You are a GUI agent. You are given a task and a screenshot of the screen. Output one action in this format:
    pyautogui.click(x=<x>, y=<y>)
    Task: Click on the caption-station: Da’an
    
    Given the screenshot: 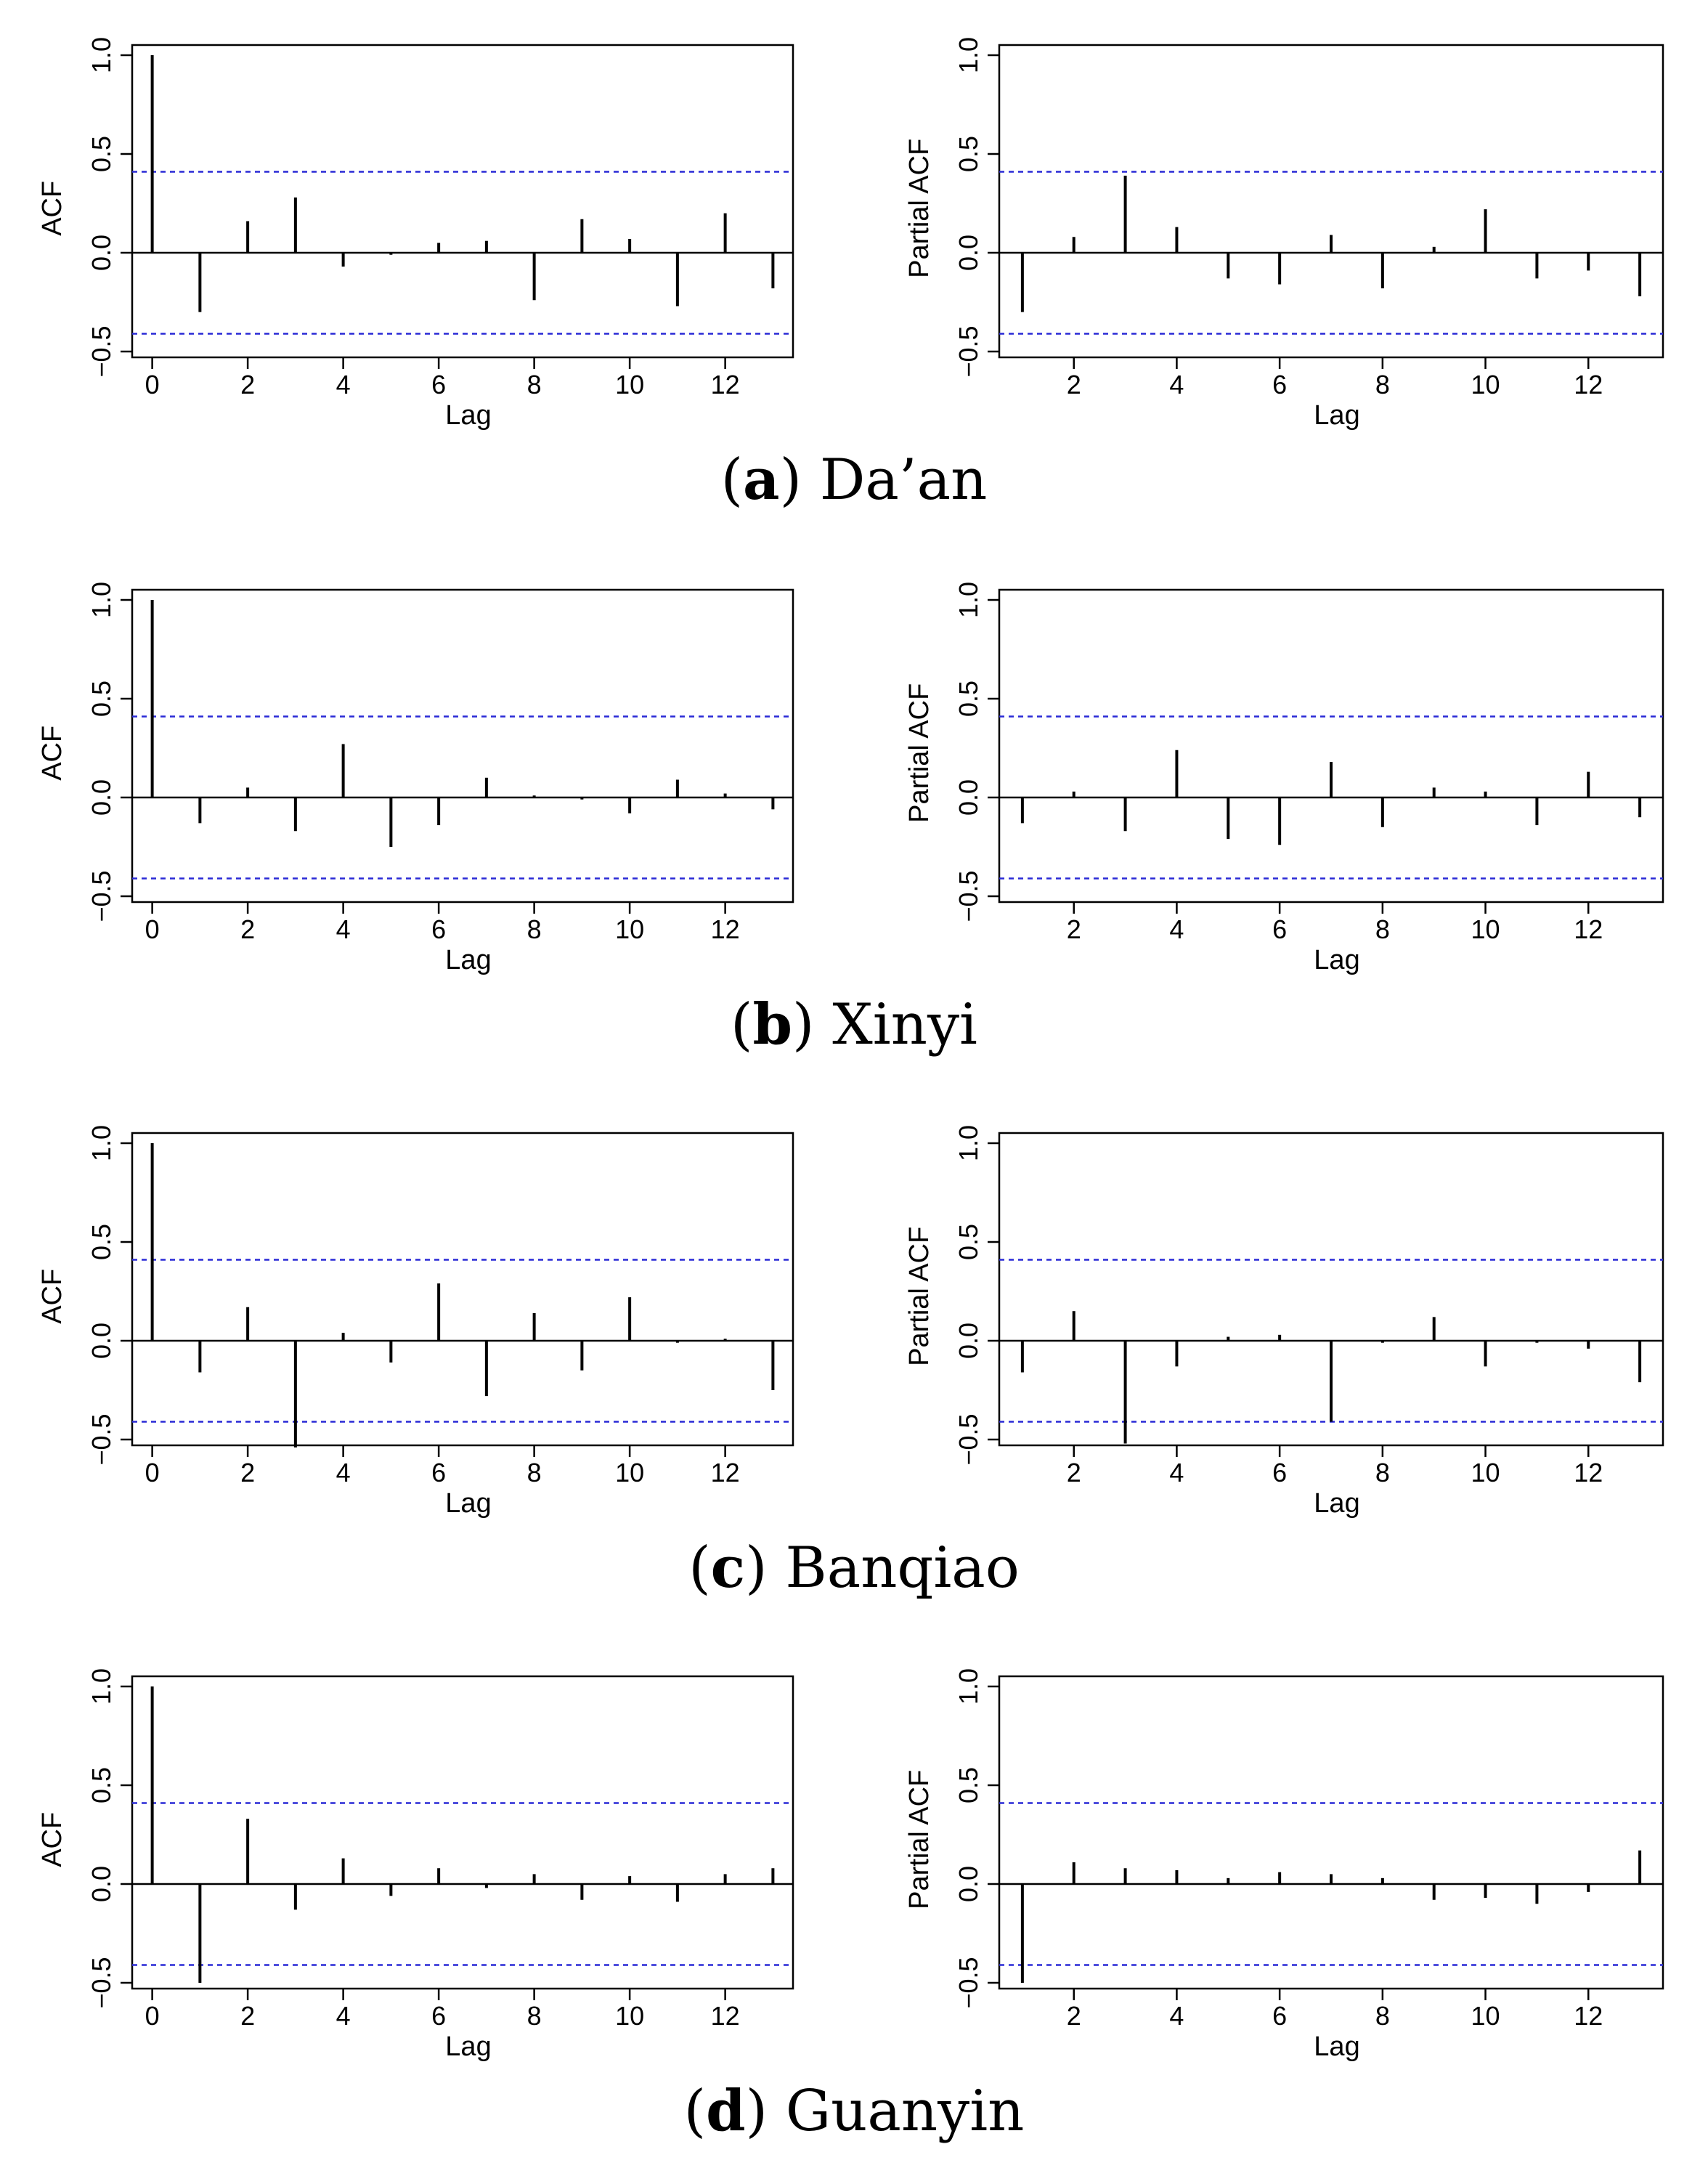 What is the action you would take?
    pyautogui.click(x=903, y=480)
    